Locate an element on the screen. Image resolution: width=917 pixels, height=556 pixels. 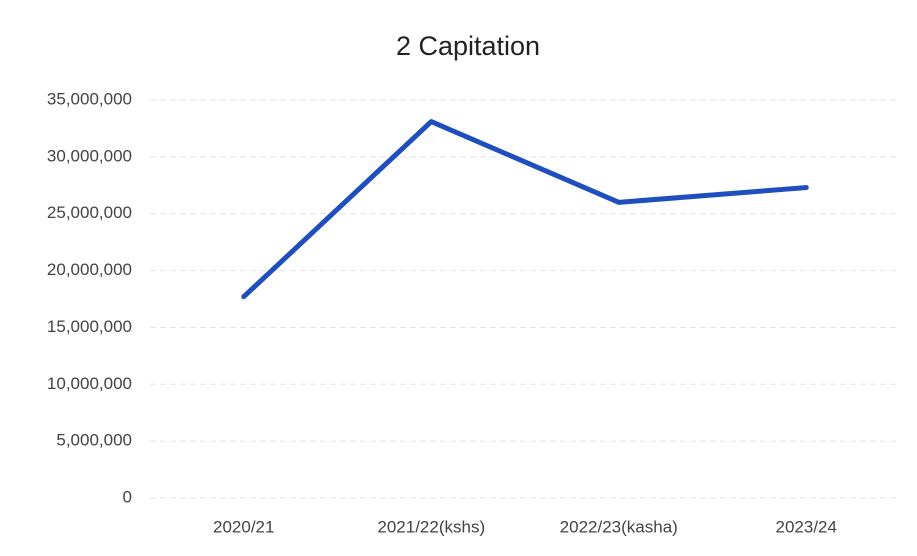
x-tick-label: 2020/21 is located at coordinates (243, 526).